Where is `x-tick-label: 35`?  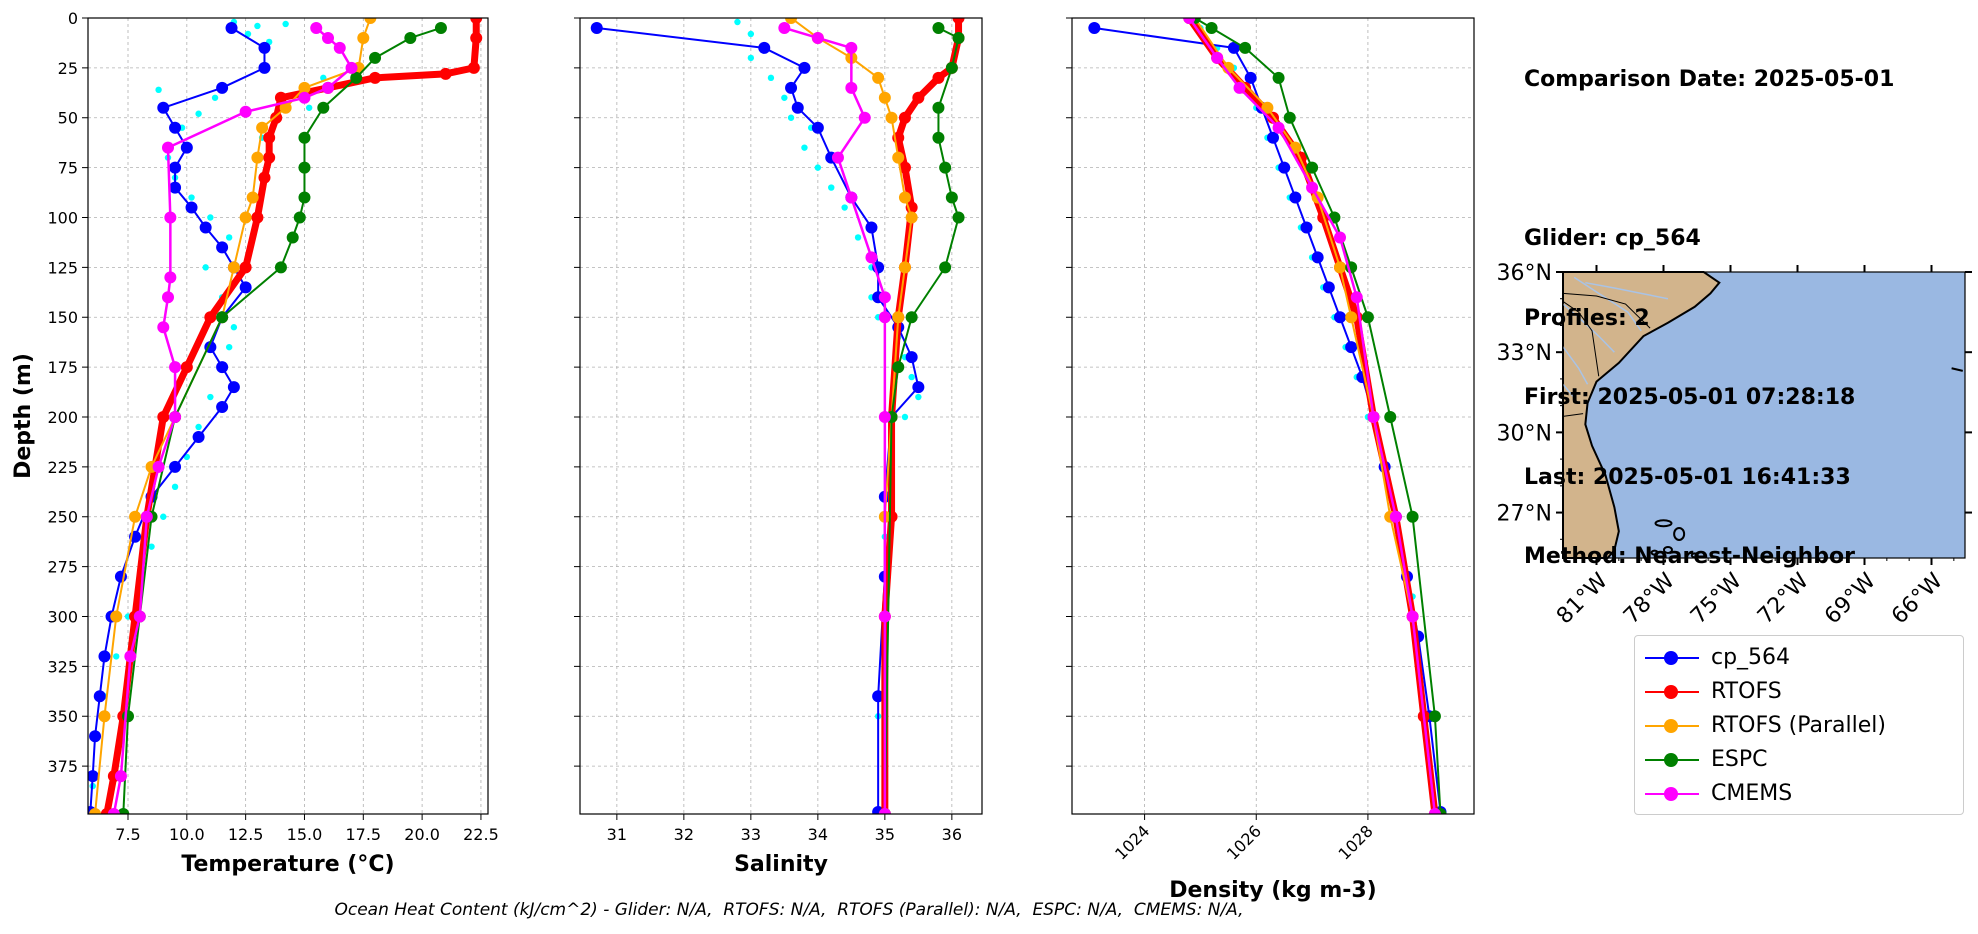 x-tick-label: 35 is located at coordinates (885, 834).